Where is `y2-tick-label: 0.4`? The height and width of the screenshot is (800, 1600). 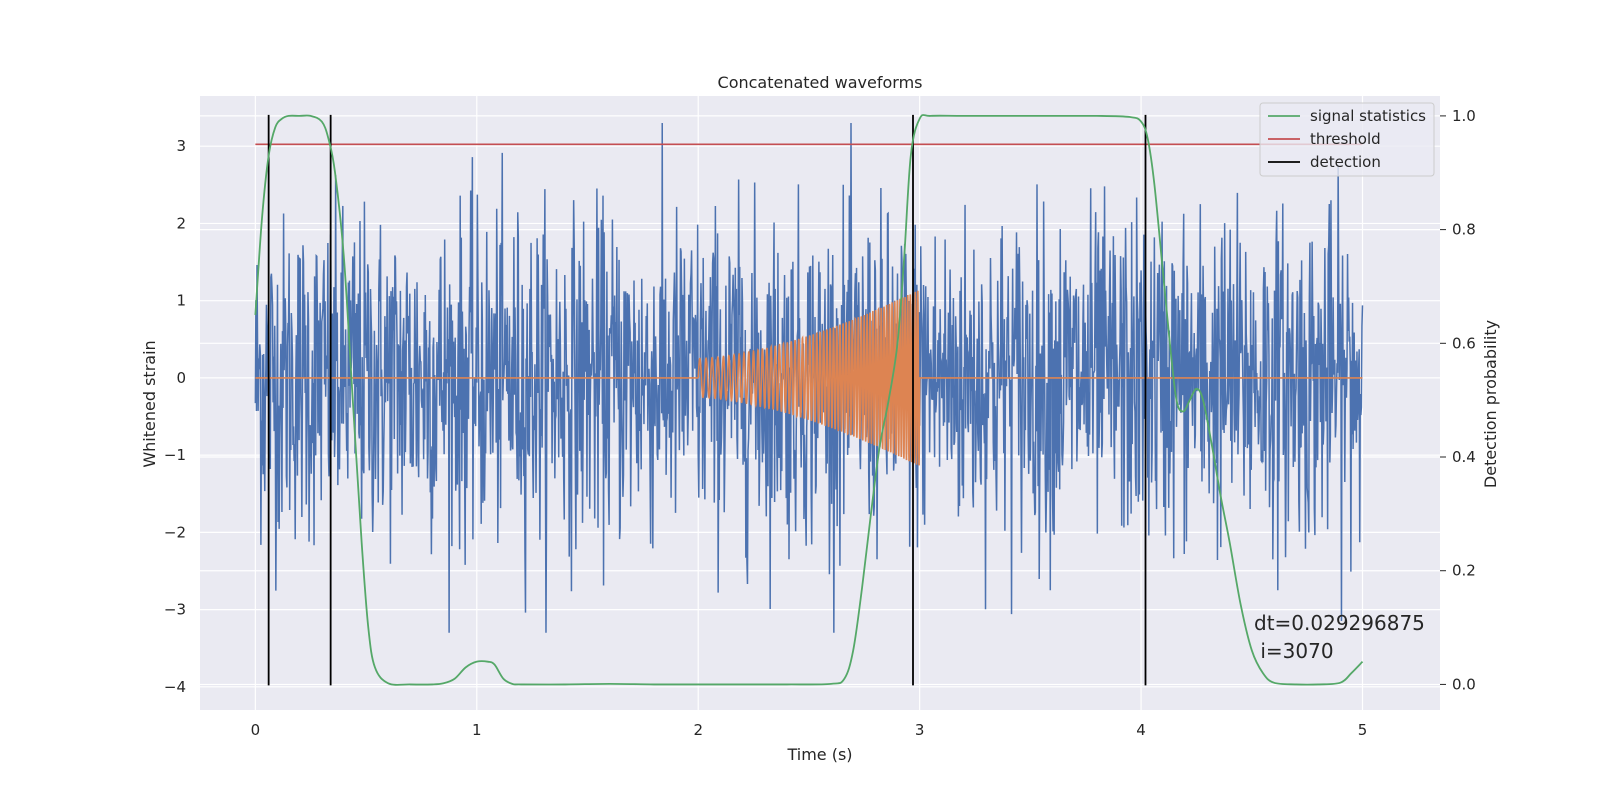
y2-tick-label: 0.4 is located at coordinates (1464, 457).